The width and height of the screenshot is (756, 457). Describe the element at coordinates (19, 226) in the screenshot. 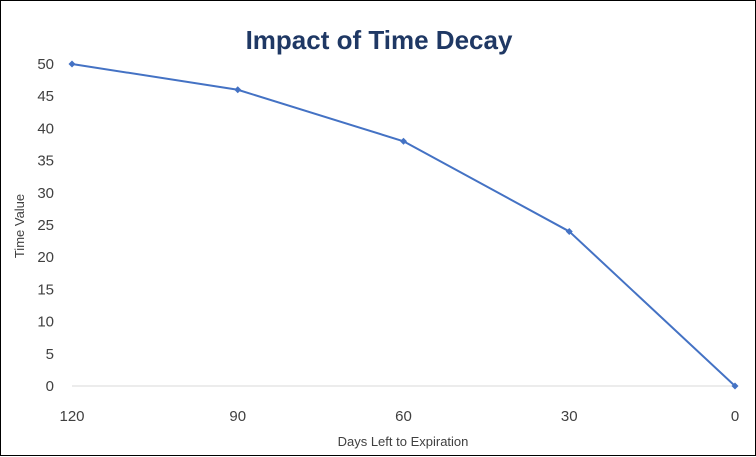

I see `y-axis-label: Time Value` at that location.